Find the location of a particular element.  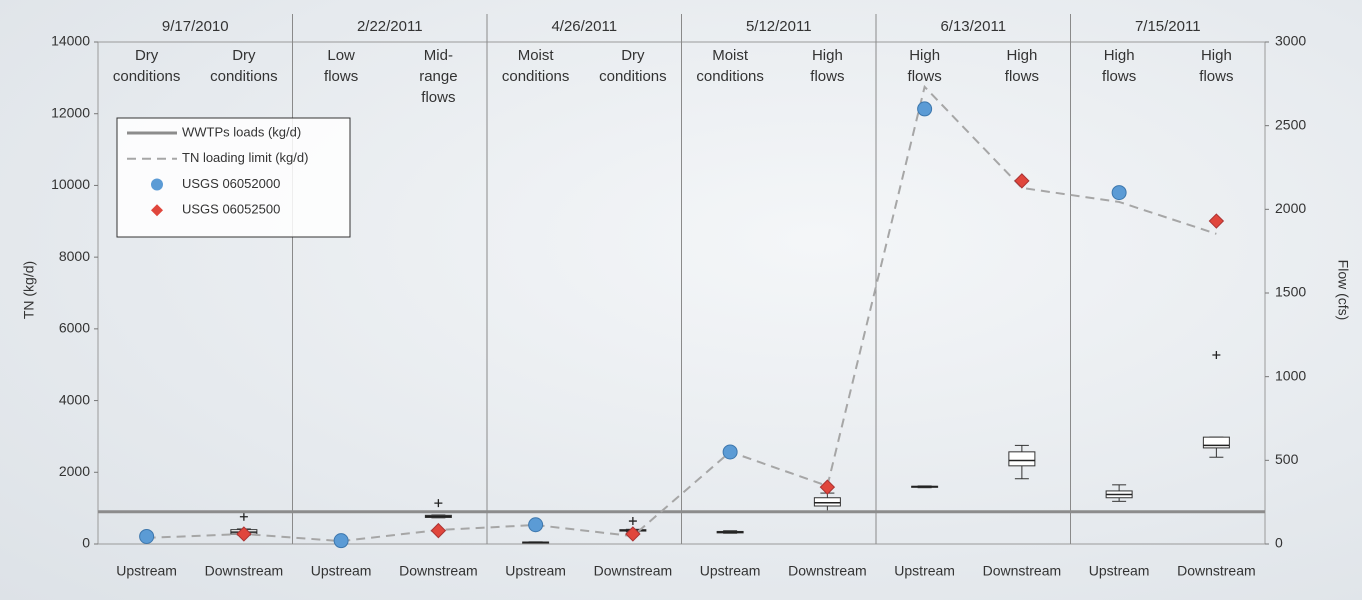

group-label: 6/13/2011 is located at coordinates (973, 26).